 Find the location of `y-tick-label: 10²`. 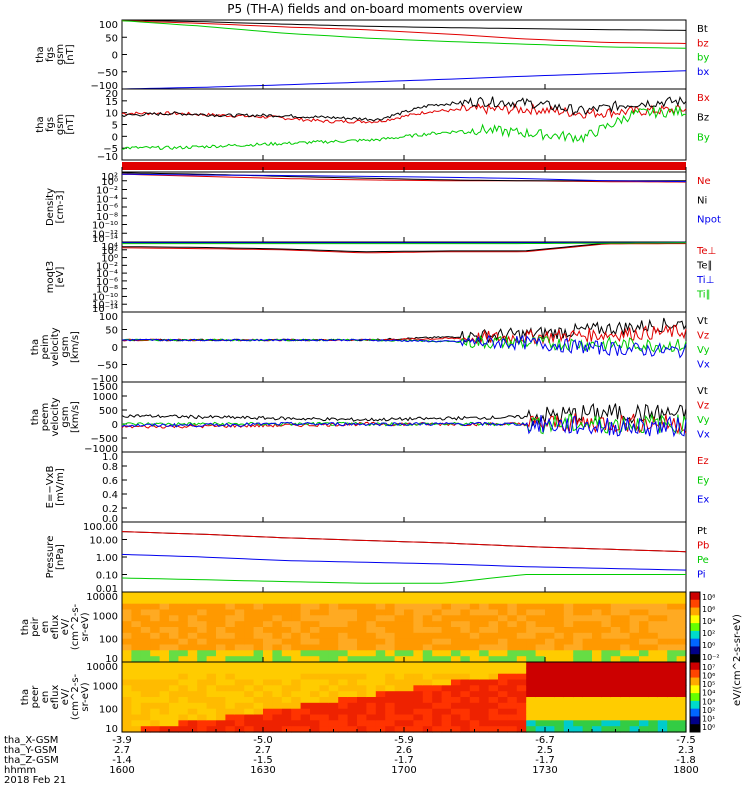

y-tick-label: 10² is located at coordinates (109, 251).